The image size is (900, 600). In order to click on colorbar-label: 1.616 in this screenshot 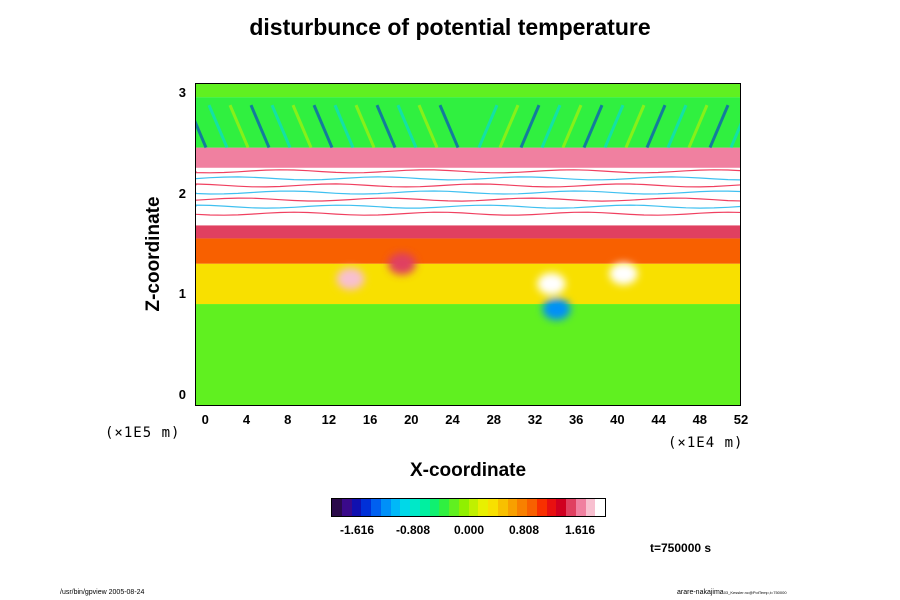, I will do `click(580, 530)`.